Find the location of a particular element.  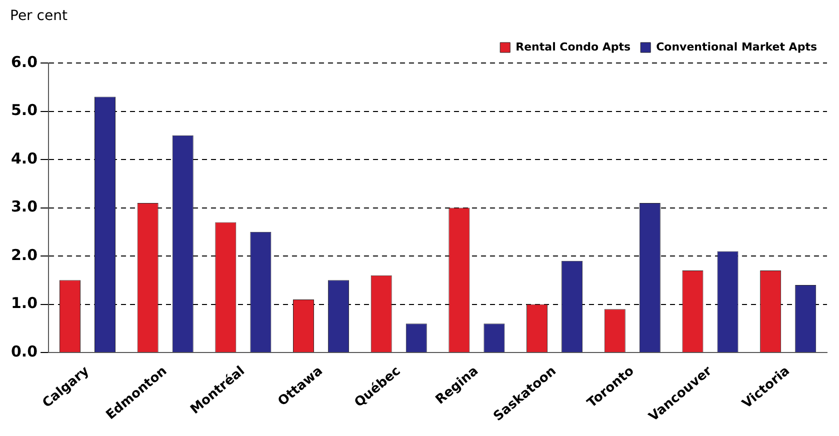

y-axis-title: Per cent is located at coordinates (39, 17).